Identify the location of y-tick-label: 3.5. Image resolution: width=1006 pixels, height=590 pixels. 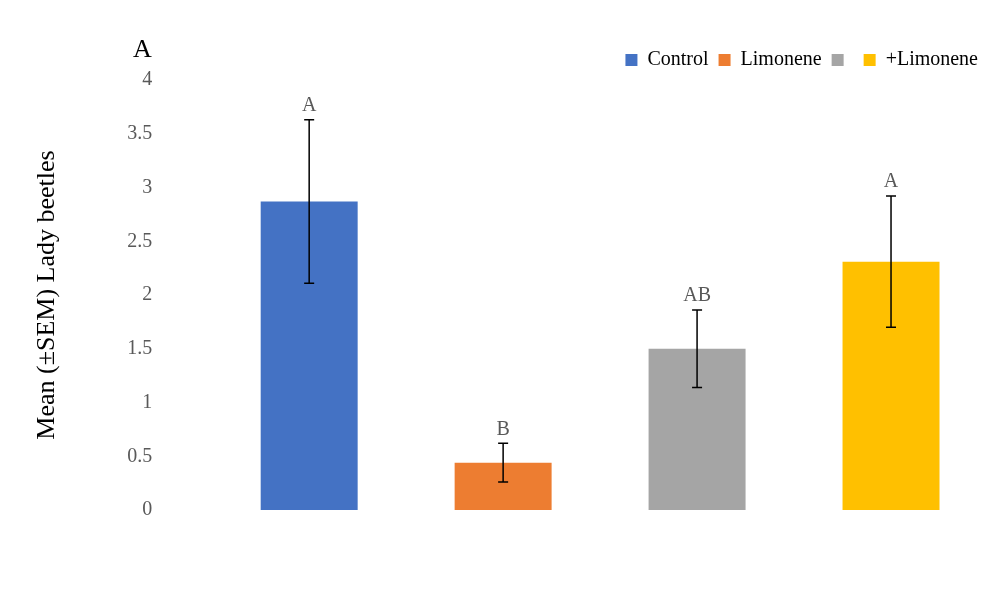
(140, 132).